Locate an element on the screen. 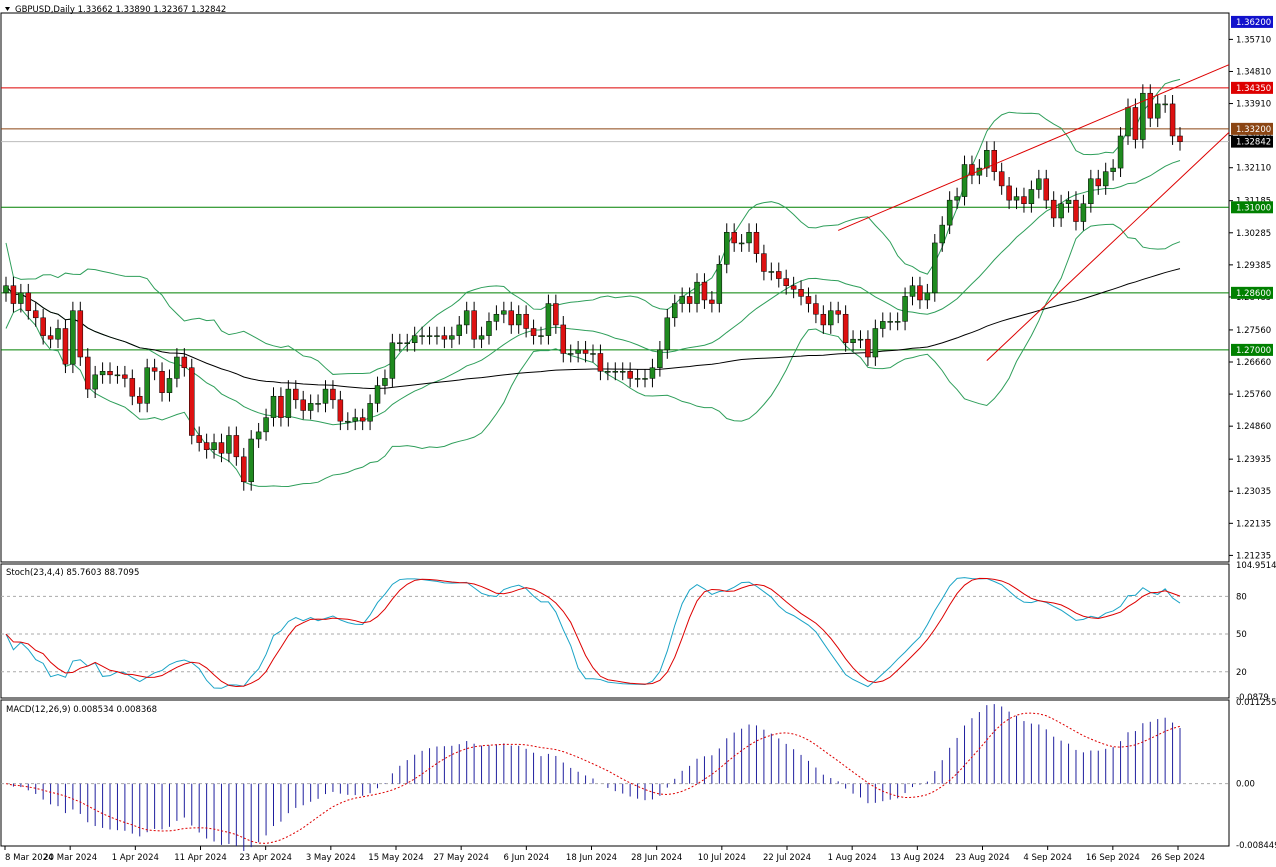  time-tick-label: 1 Apr 2024 is located at coordinates (135, 858).